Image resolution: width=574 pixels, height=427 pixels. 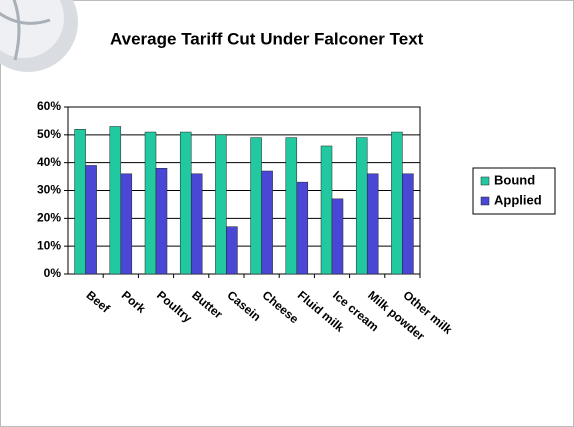 What do you see at coordinates (514, 179) in the screenshot?
I see `legend-label: Bound` at bounding box center [514, 179].